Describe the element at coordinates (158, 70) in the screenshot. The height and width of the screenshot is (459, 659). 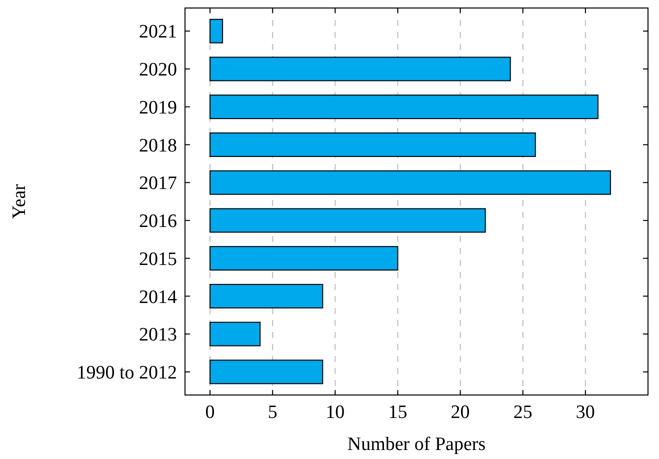
I see `y-tick-label: 2020` at that location.